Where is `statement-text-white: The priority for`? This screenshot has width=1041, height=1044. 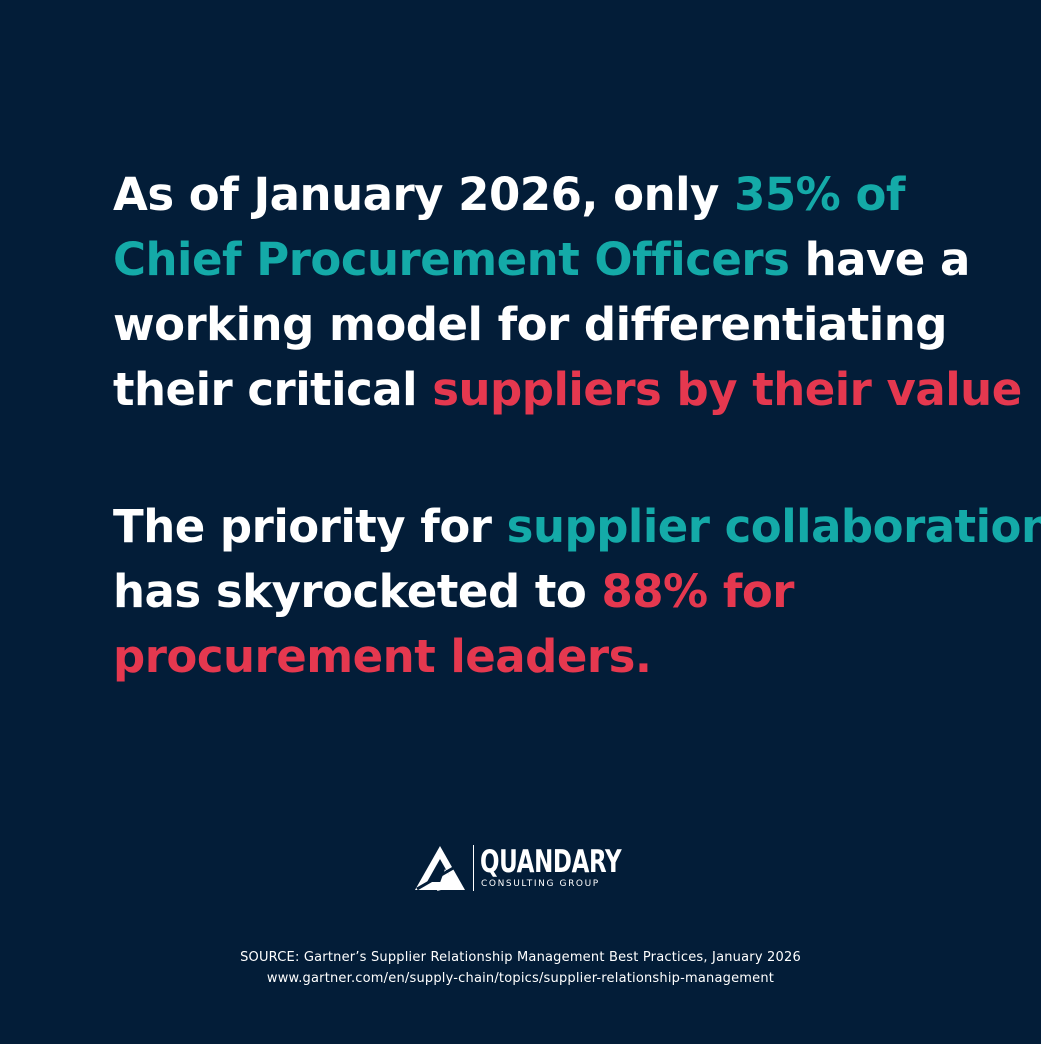
statement-text-white: The priority for is located at coordinates (310, 526).